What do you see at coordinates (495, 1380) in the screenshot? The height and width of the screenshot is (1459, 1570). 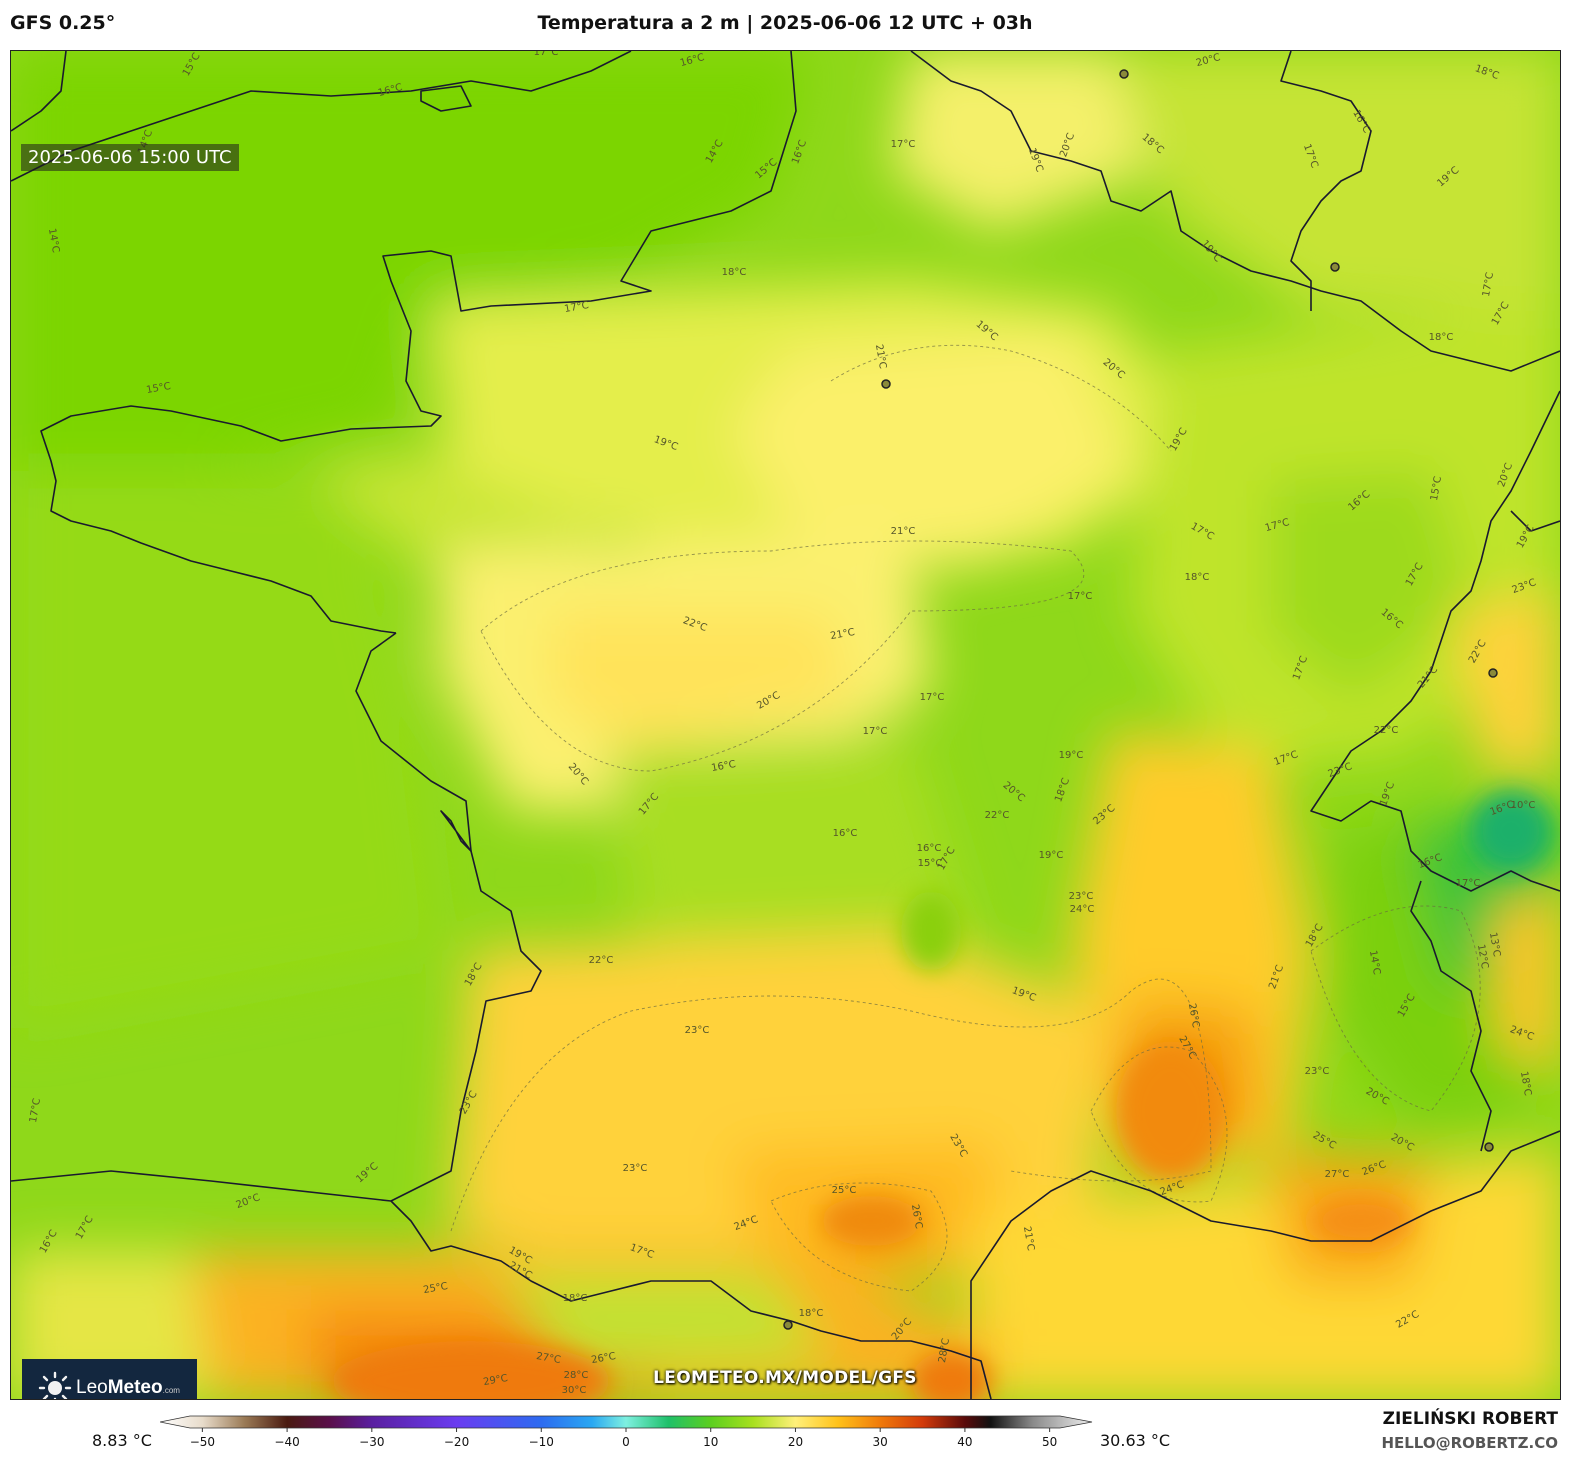 I see `contour-label: 29°C` at bounding box center [495, 1380].